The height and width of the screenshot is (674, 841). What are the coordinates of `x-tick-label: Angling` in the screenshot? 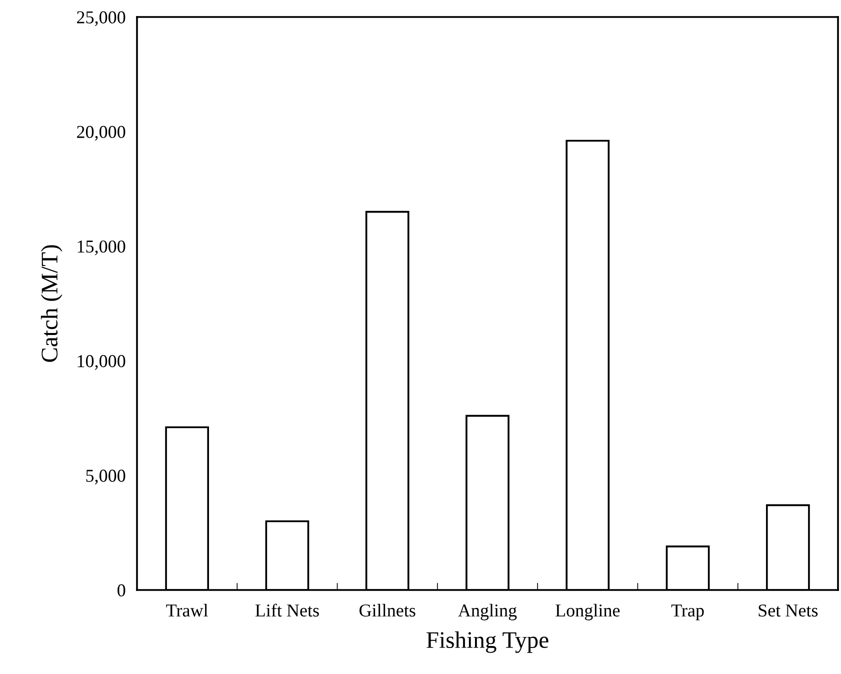 It's located at (487, 612).